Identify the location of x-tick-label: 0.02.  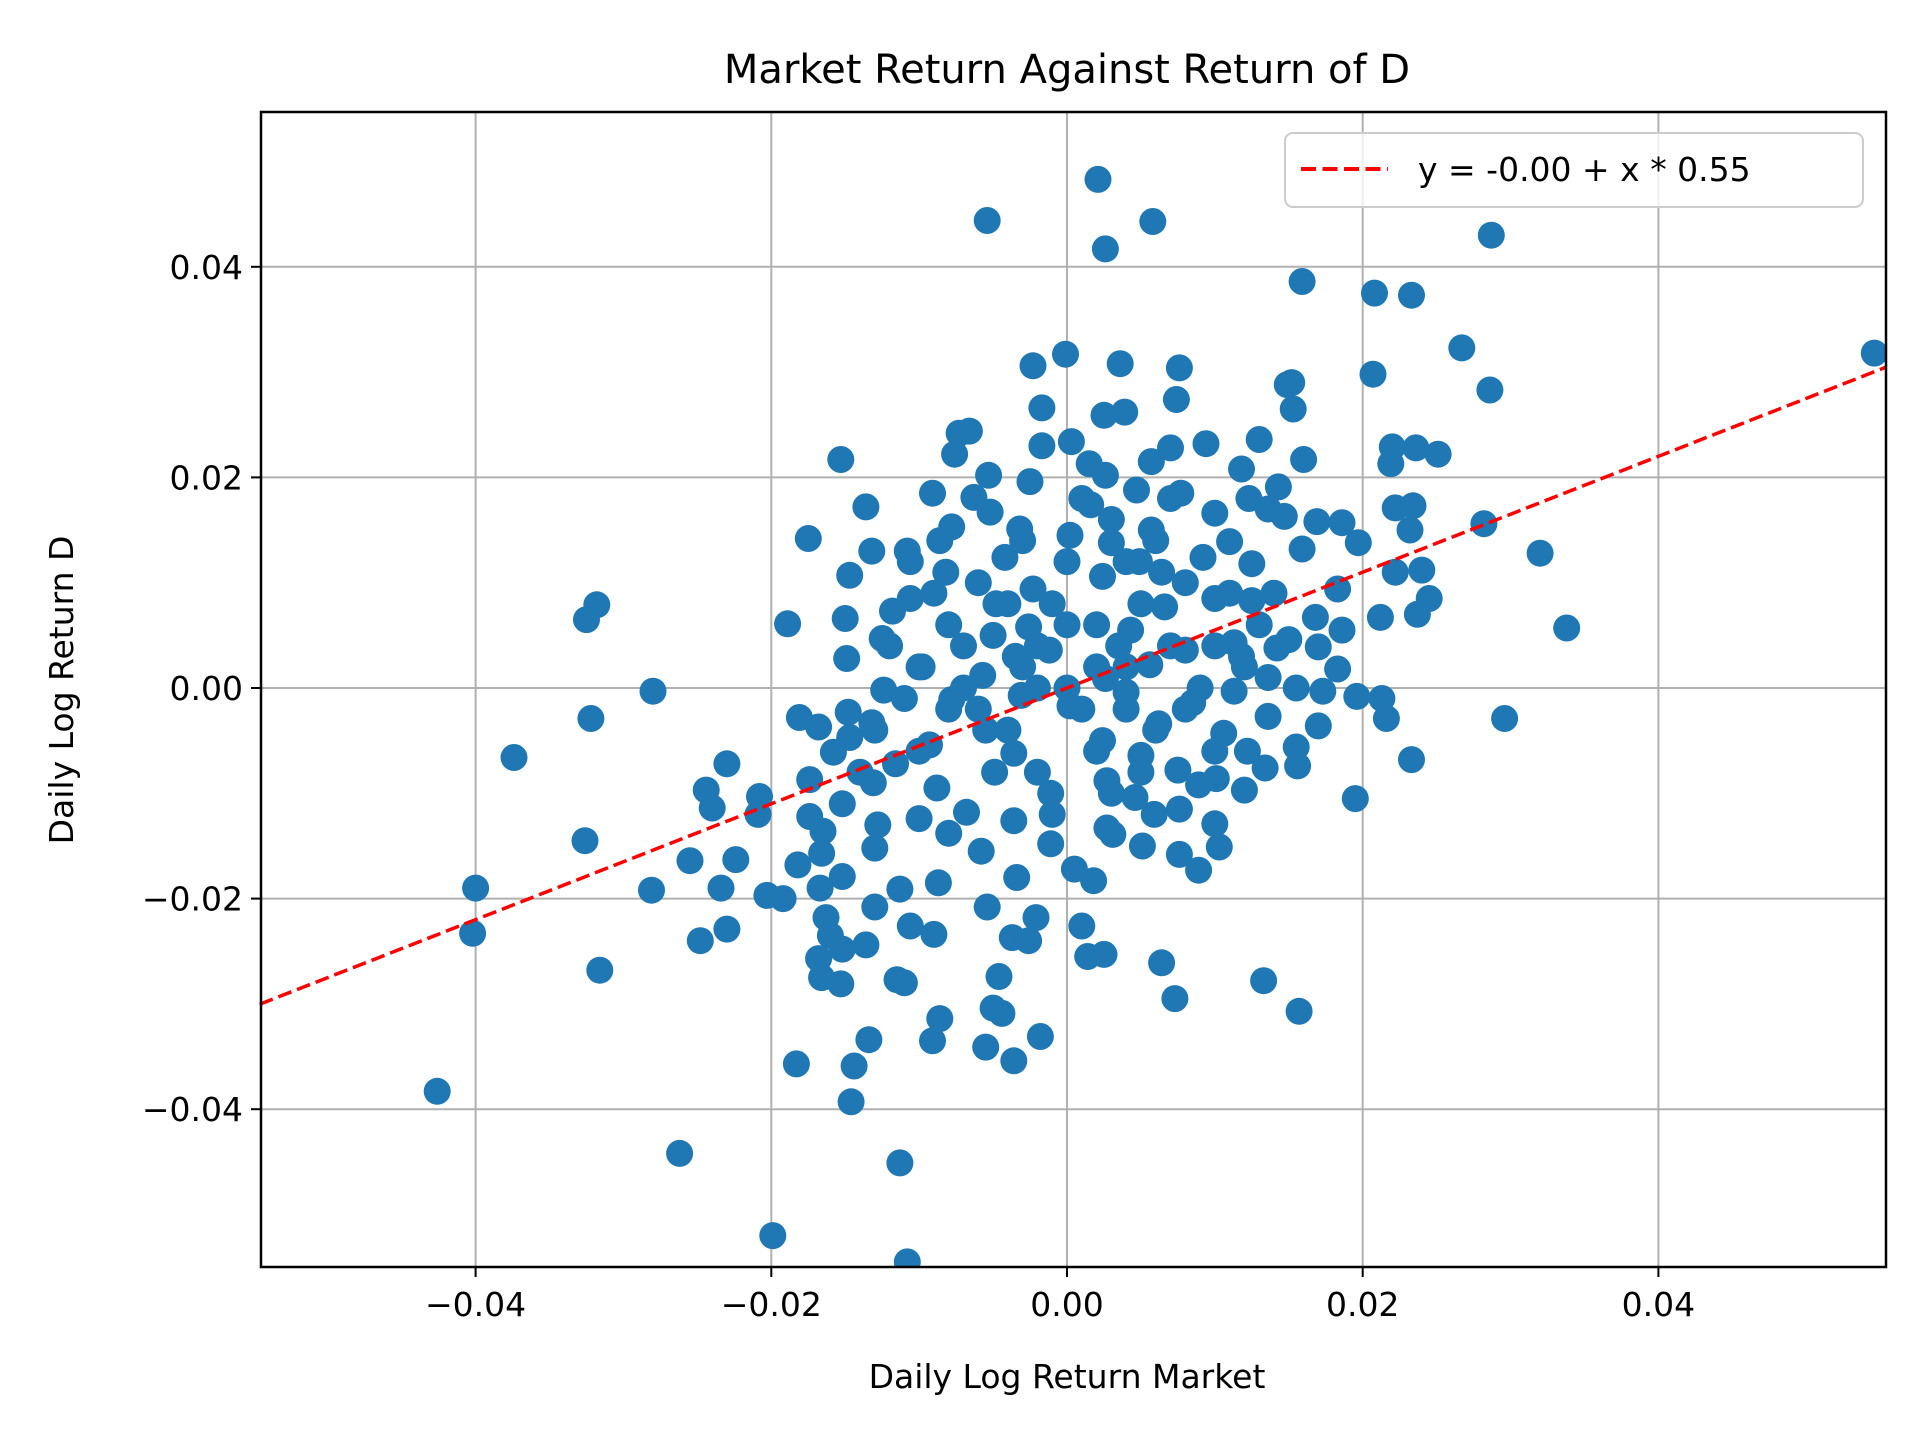
(1362, 1304).